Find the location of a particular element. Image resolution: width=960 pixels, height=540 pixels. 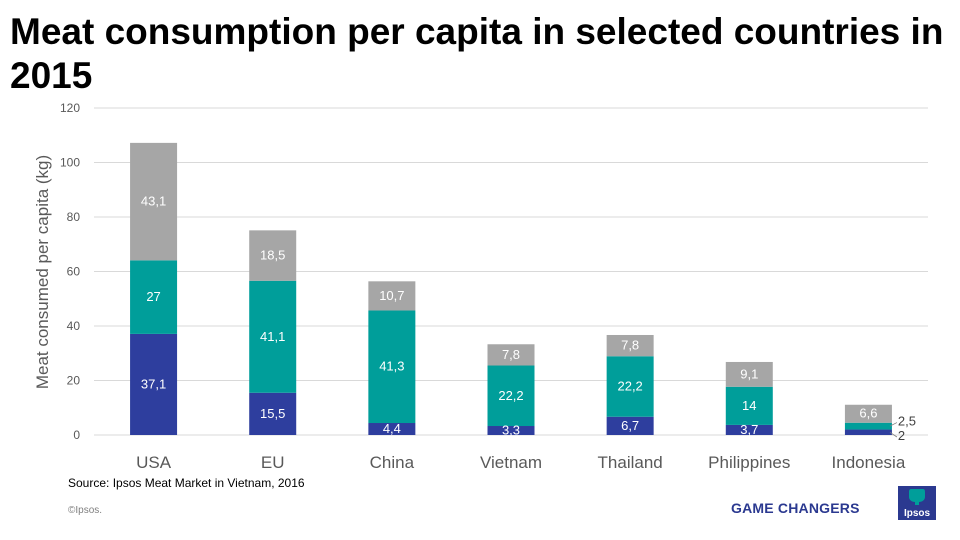

data-label: 27 is located at coordinates (153, 296).